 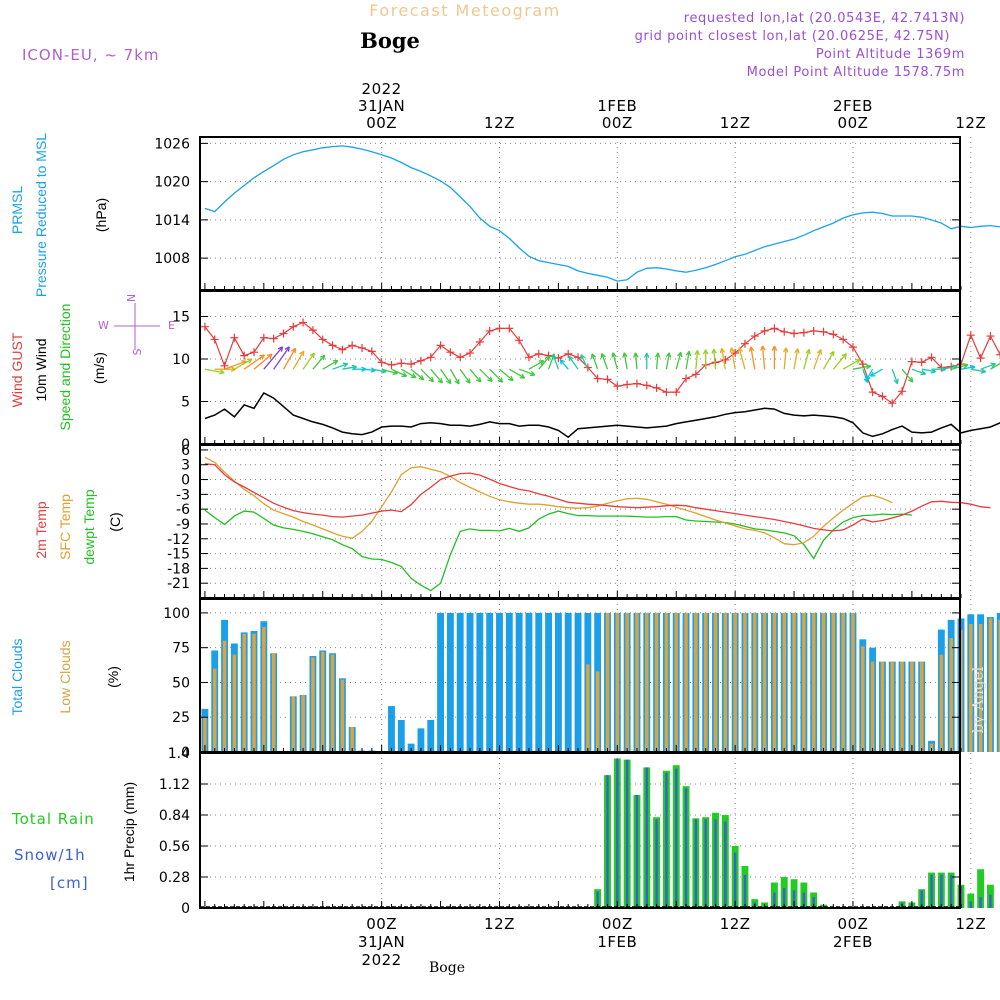 What do you see at coordinates (970, 924) in the screenshot?
I see `bottom-time-label: 12Z` at bounding box center [970, 924].